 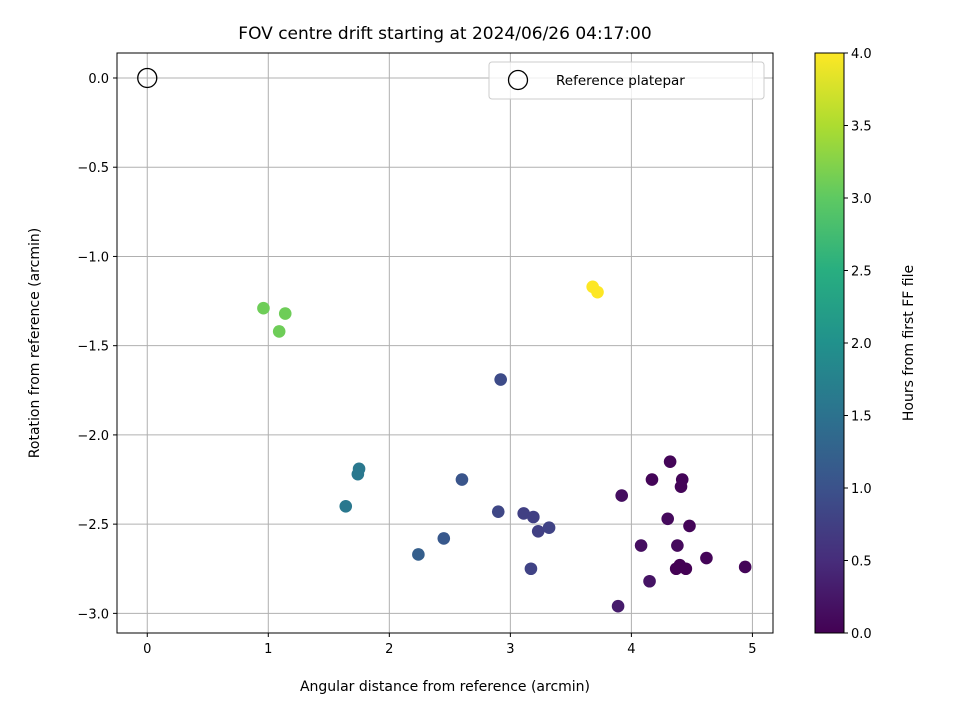 I want to click on y-tick-label: −0.5, so click(x=93, y=168).